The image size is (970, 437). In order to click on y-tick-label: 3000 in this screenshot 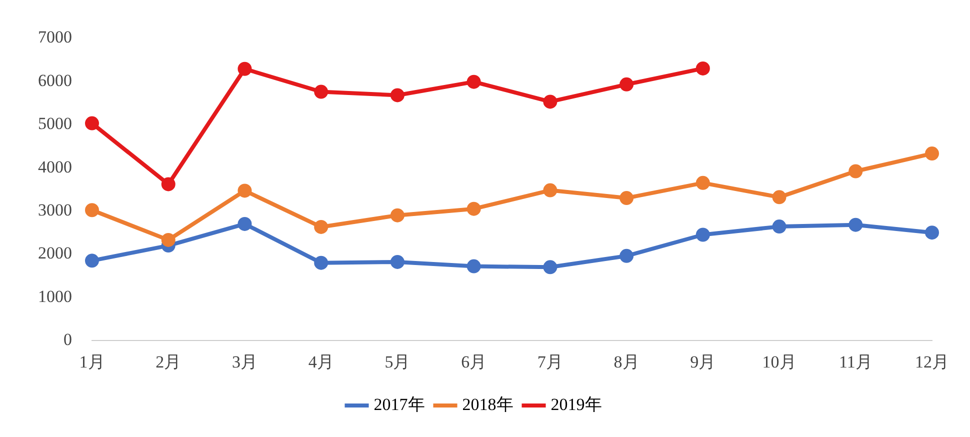, I will do `click(55, 210)`.